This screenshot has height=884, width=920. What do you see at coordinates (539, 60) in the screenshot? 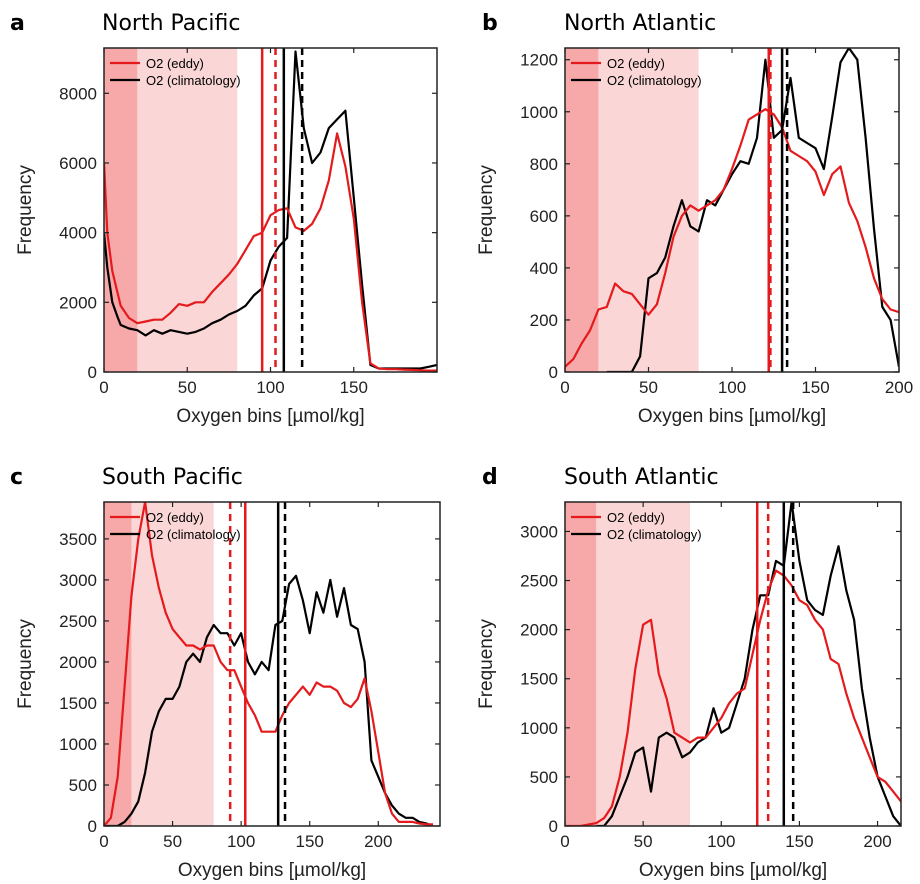
I see `y-tick-label: 1200` at bounding box center [539, 60].